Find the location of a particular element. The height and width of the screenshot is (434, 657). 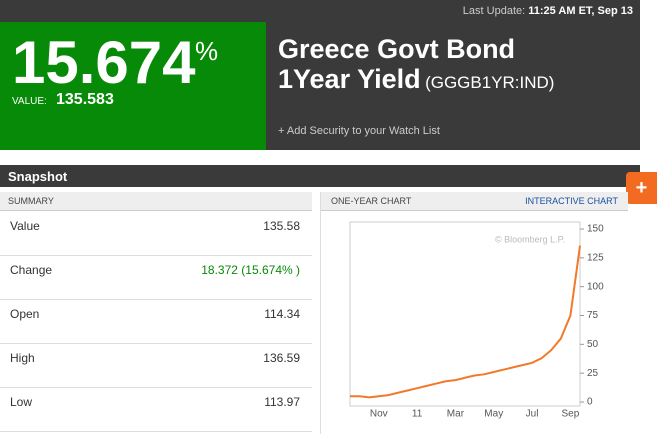

chart-title: ONE-YEAR CHART is located at coordinates (371, 201).